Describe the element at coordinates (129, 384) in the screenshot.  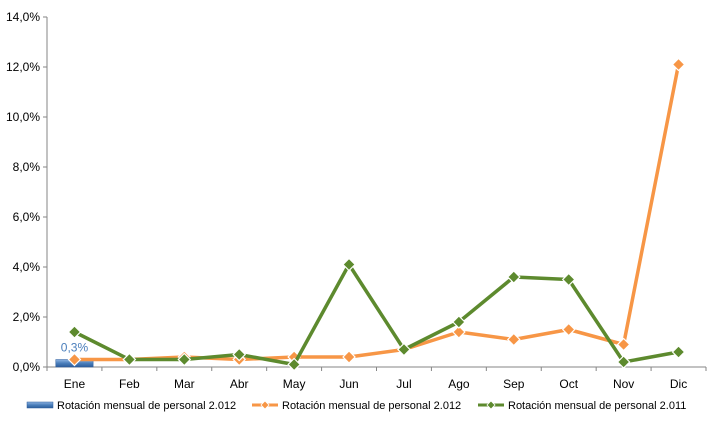
I see `x-tick-label: Feb` at that location.